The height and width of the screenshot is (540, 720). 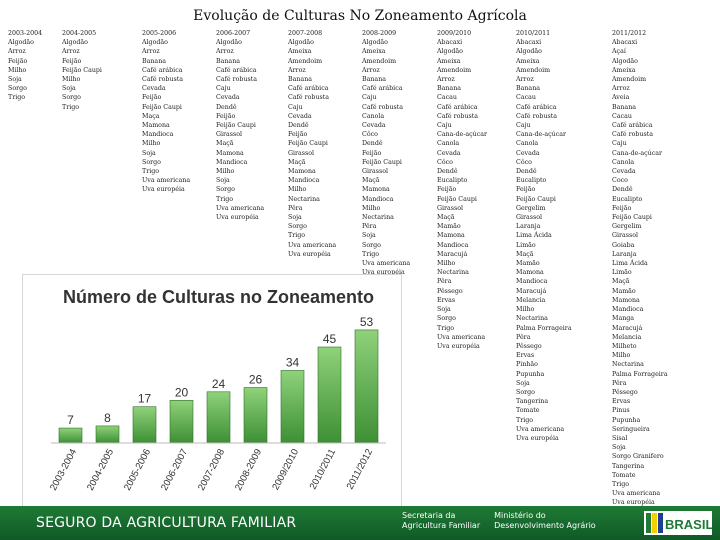 What do you see at coordinates (441, 525) in the screenshot?
I see `ministry-line-2: Agricultura Familiar` at bounding box center [441, 525].